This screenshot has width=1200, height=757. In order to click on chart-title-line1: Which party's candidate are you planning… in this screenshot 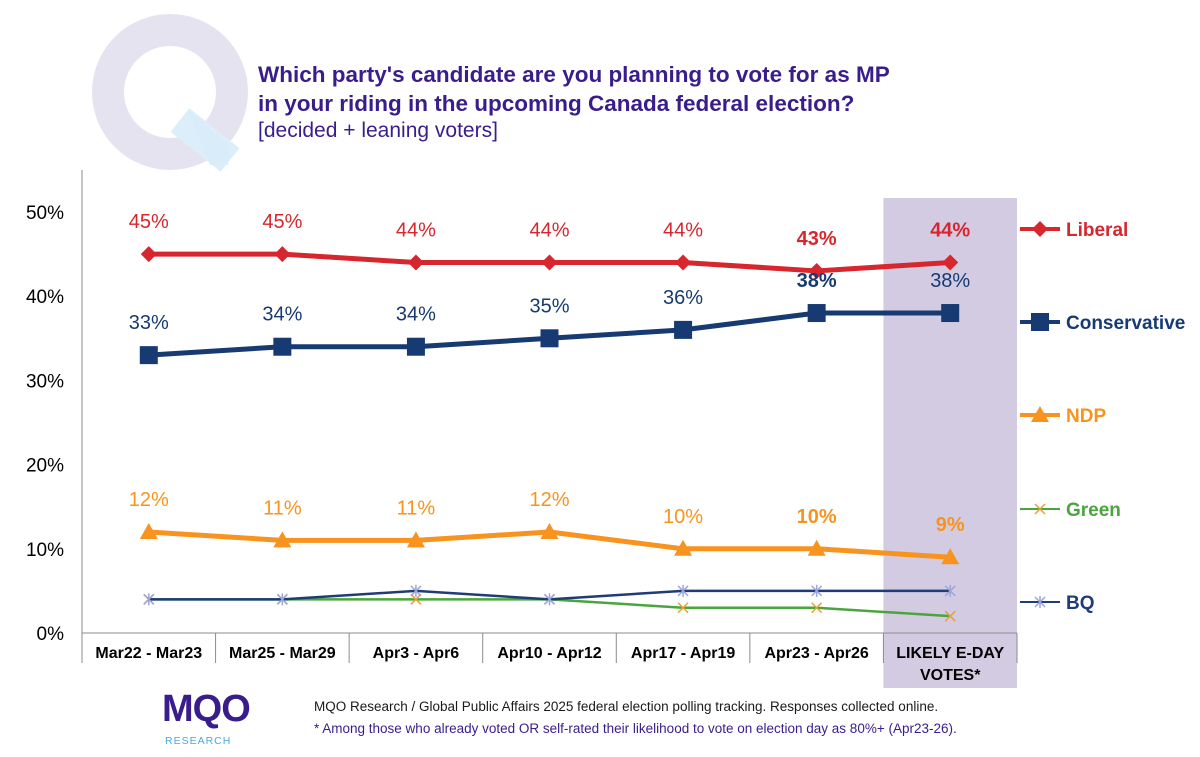, I will do `click(574, 74)`.